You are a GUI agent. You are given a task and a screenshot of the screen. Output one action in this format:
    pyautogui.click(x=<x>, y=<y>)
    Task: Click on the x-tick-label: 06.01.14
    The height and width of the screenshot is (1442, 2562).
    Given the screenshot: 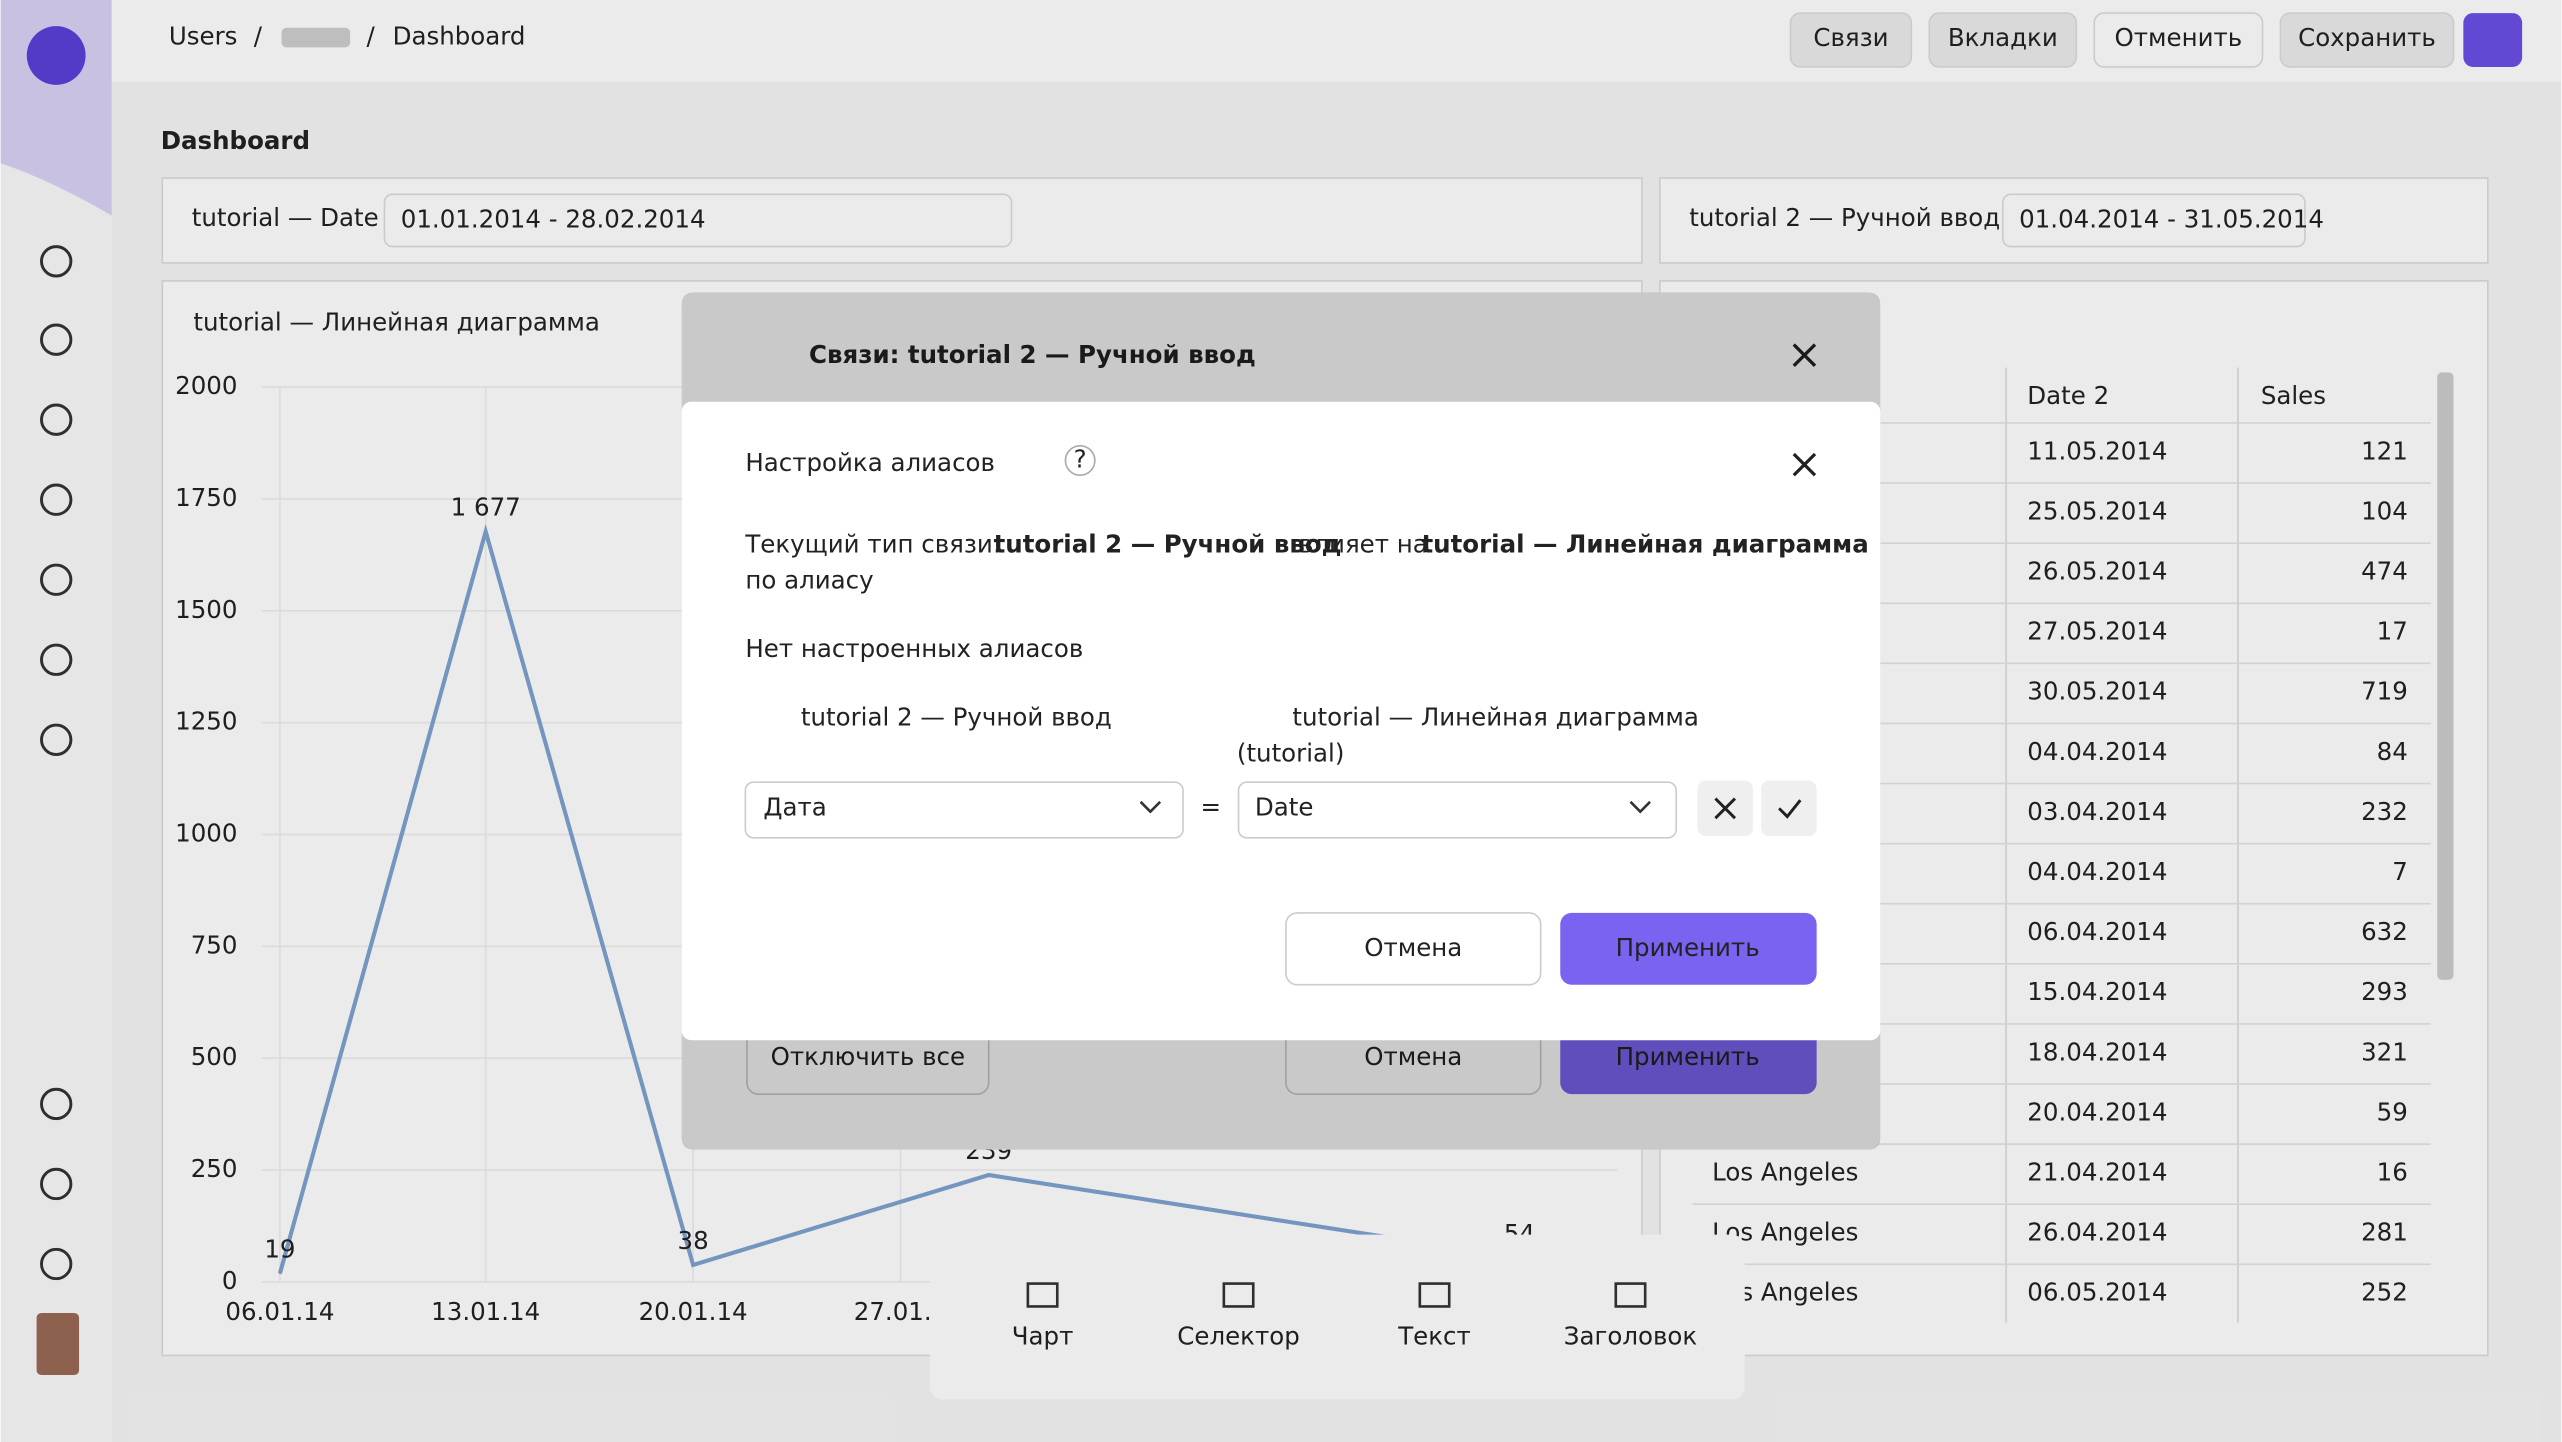 What is the action you would take?
    pyautogui.click(x=279, y=1311)
    